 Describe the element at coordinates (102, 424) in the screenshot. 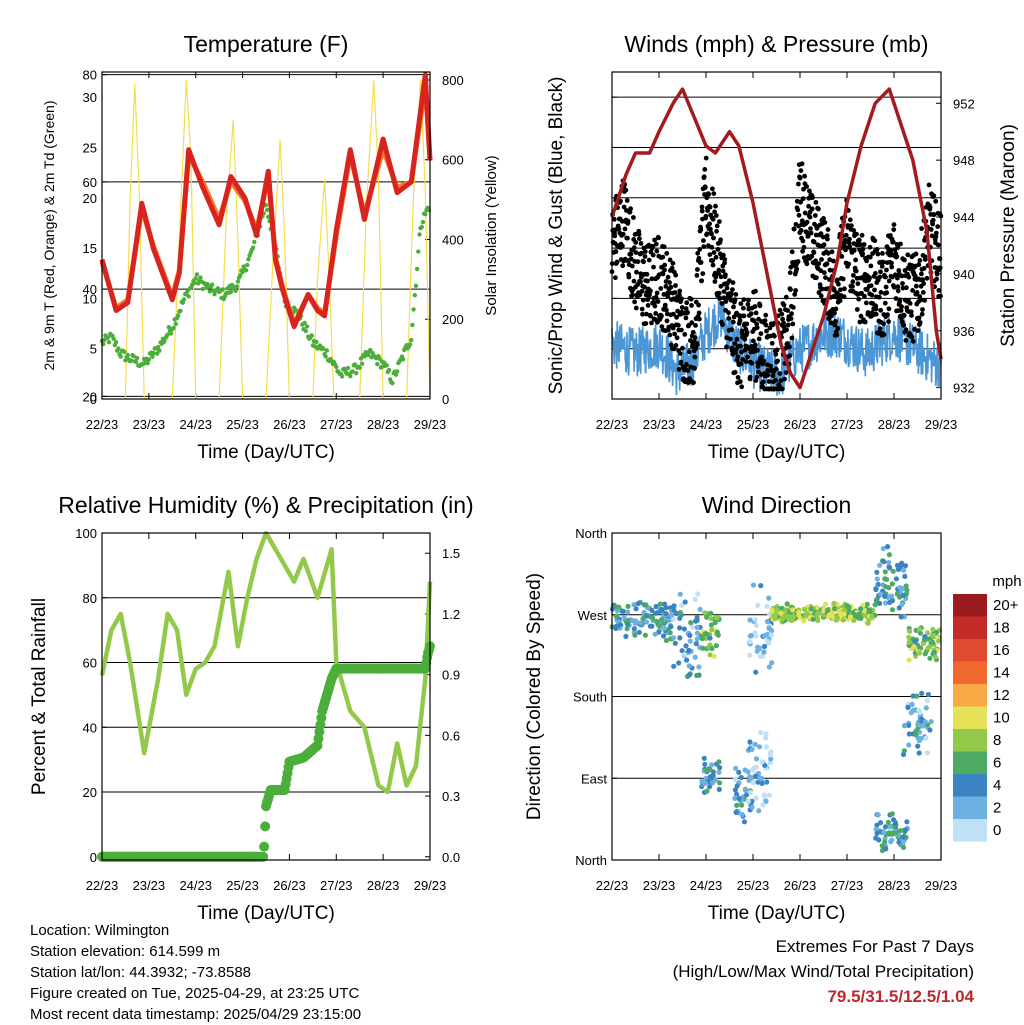

I see `x-tick-label: 22/23` at that location.